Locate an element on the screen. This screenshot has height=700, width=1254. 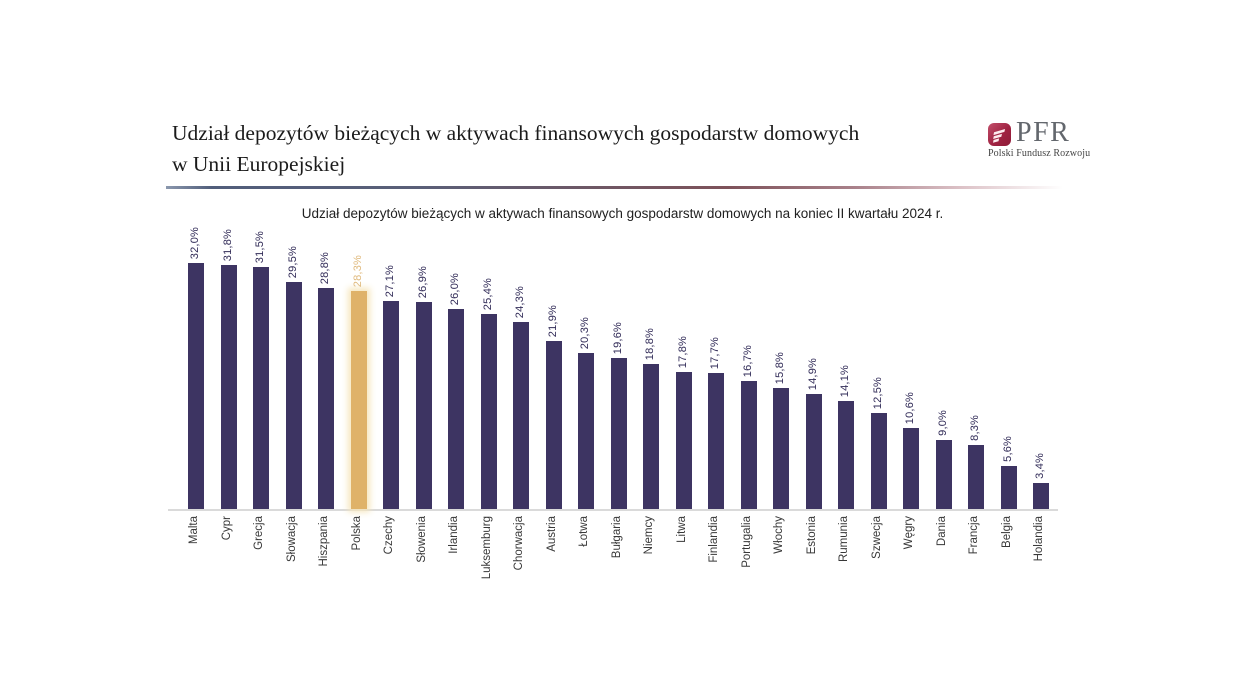
bar-holandia is located at coordinates (1041, 496).